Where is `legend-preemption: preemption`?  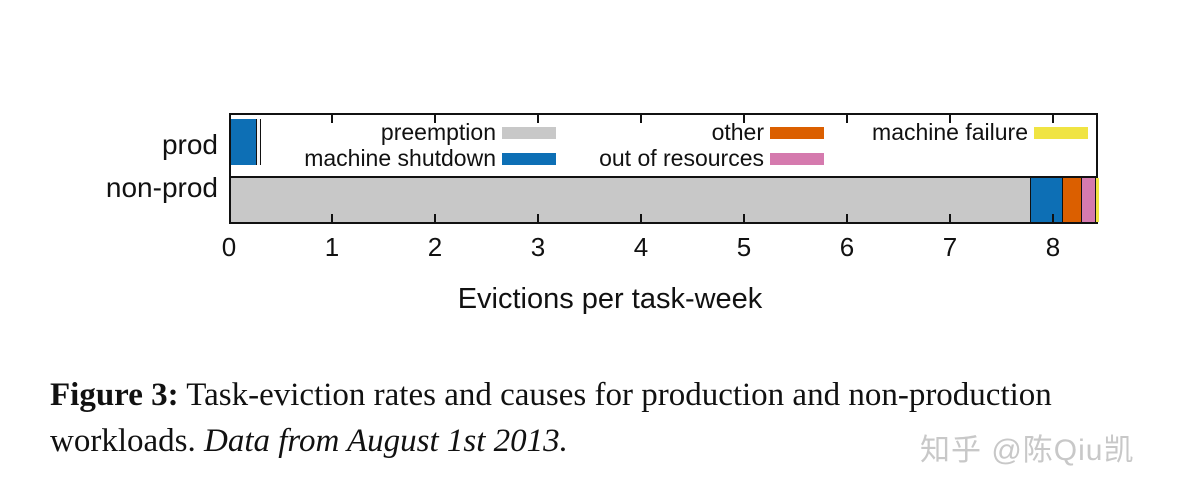 legend-preemption: preemption is located at coordinates (468, 132).